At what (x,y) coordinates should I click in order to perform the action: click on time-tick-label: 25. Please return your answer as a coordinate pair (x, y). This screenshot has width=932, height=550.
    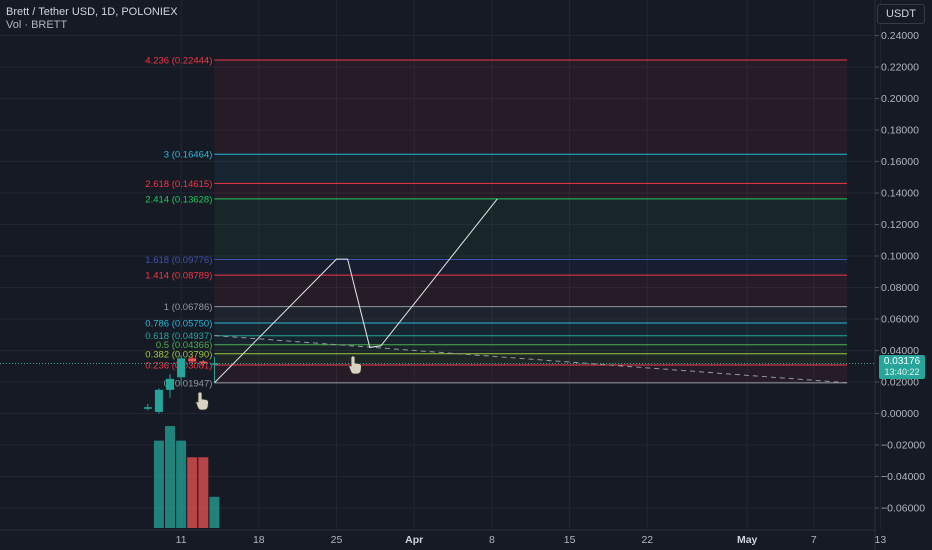
    Looking at the image, I should click on (337, 540).